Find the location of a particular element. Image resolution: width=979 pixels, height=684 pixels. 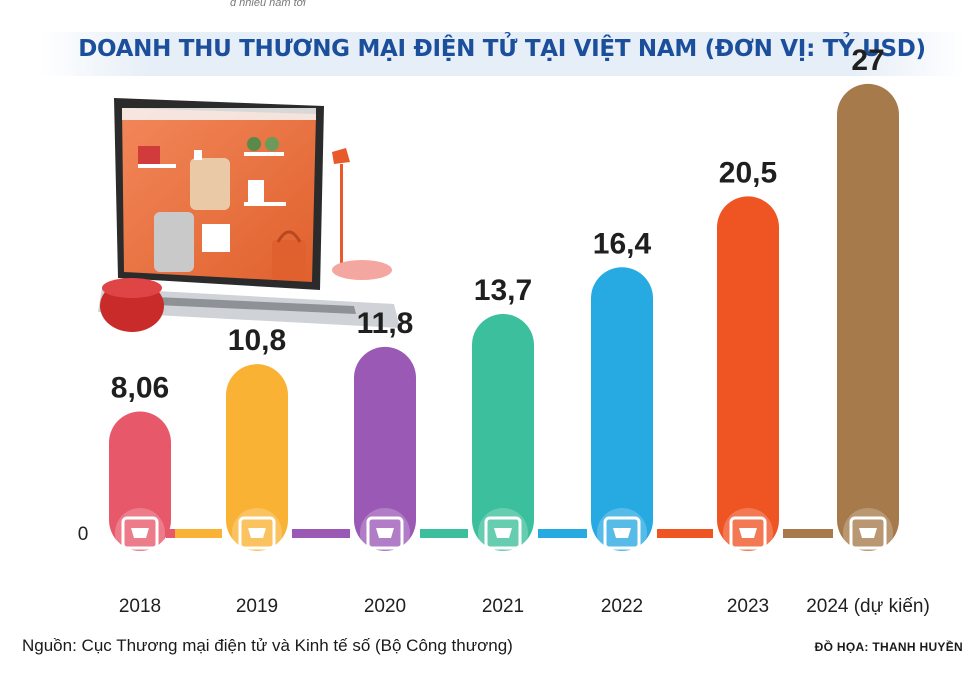

x-tick-label: 2024 (dự kiến) is located at coordinates (868, 606).